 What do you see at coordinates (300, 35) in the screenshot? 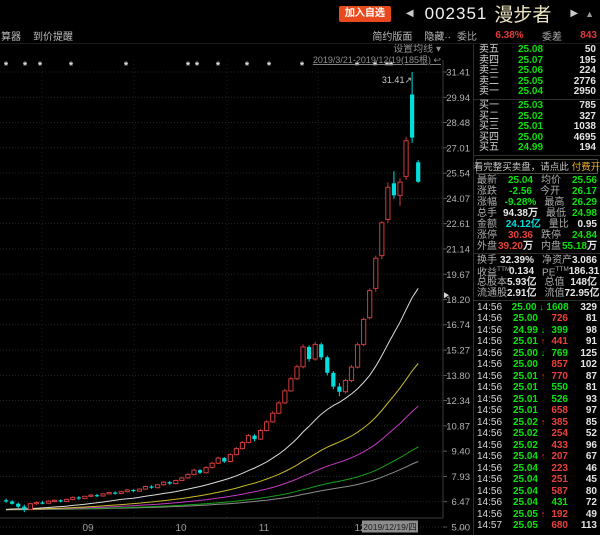
I see `toolbar: 算器 到价提醒 简约版面 隐藏·· 委比 6.38% 委差 843` at bounding box center [300, 35].